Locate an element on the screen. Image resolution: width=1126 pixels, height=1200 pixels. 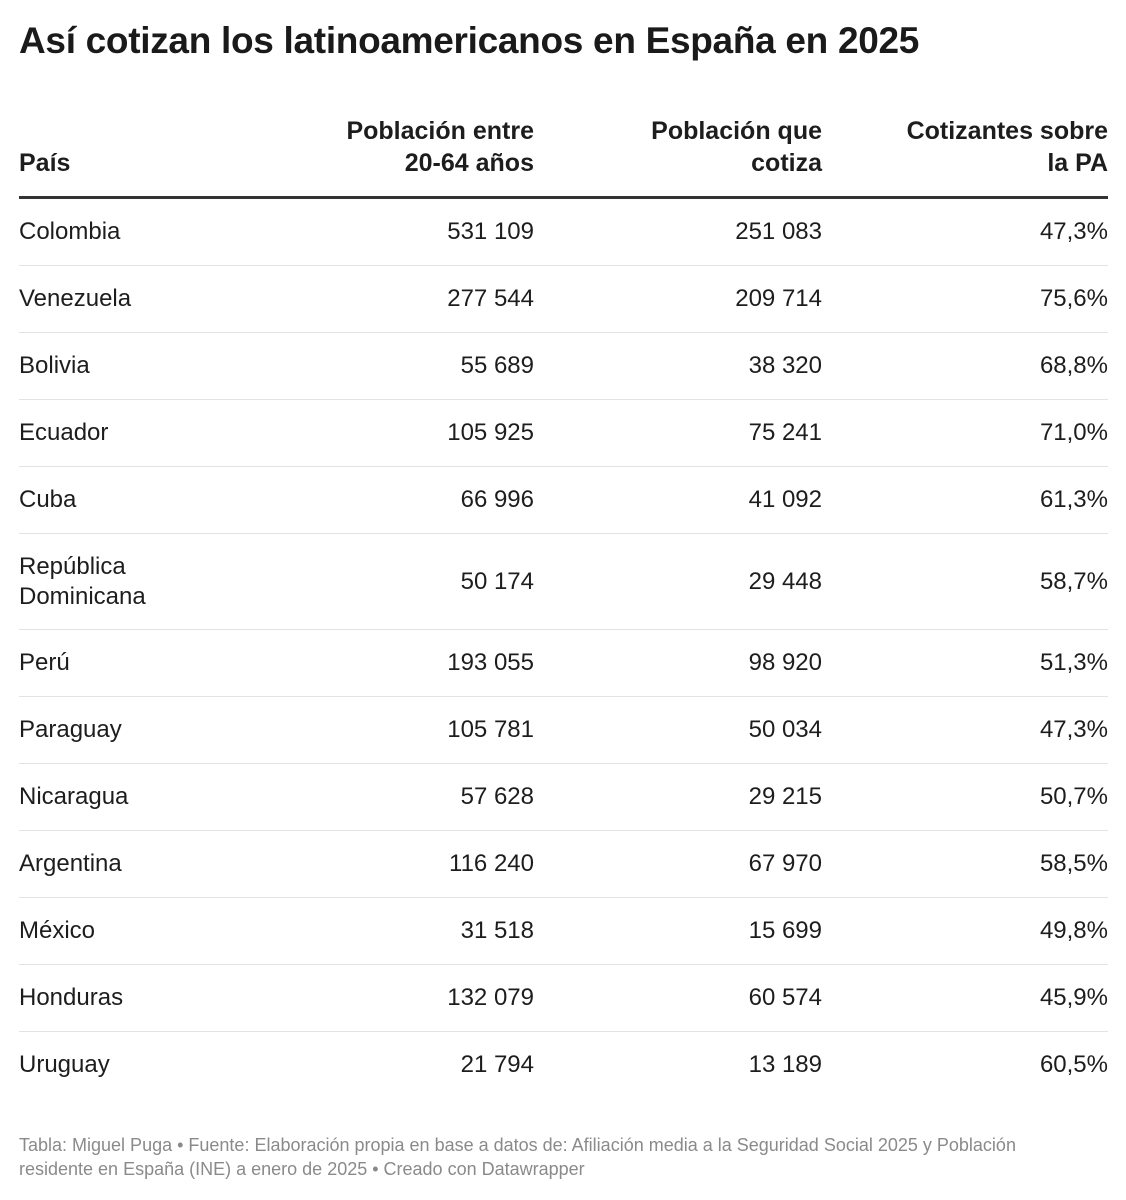
cell-pct: 58,7% is located at coordinates (1073, 581).